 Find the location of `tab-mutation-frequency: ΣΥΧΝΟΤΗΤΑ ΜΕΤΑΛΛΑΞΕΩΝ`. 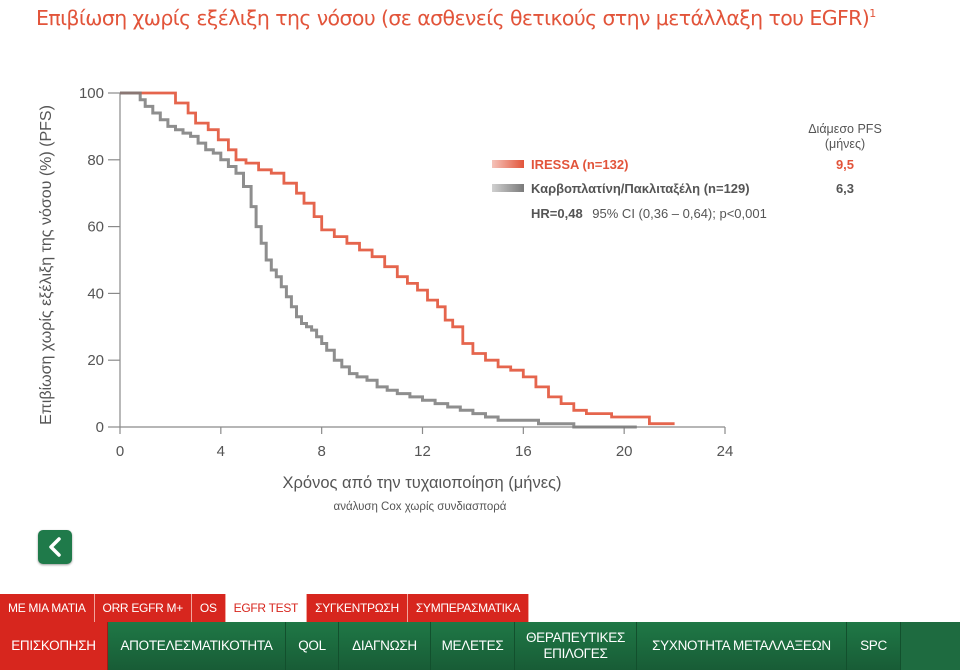

tab-mutation-frequency: ΣΥΧΝΟΤΗΤΑ ΜΕΤΑΛΛΑΞΕΩΝ is located at coordinates (742, 646).